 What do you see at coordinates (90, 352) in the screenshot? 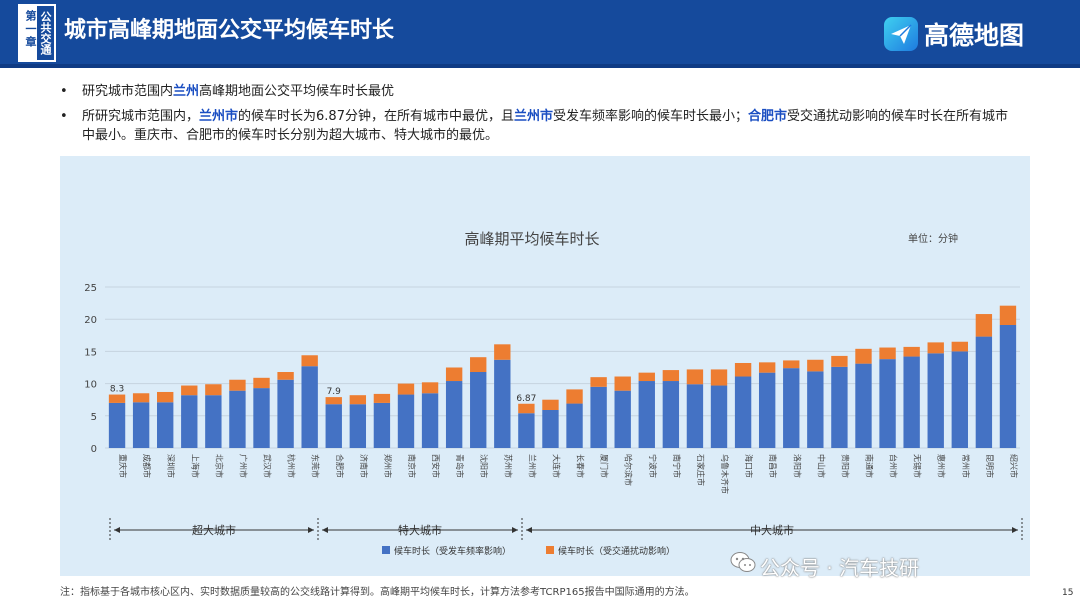
I see `y-tick-label: 15` at bounding box center [90, 352].